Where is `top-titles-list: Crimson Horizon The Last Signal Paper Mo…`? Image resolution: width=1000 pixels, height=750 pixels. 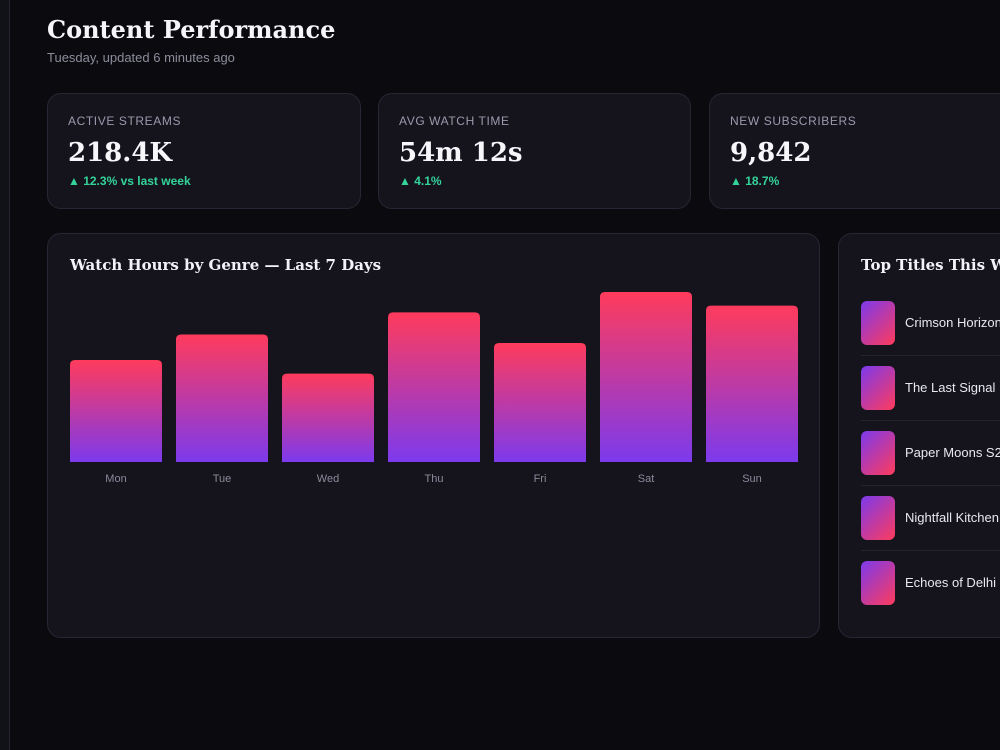
top-titles-list: Crimson Horizon The Last Signal Paper Mo… is located at coordinates (930, 453).